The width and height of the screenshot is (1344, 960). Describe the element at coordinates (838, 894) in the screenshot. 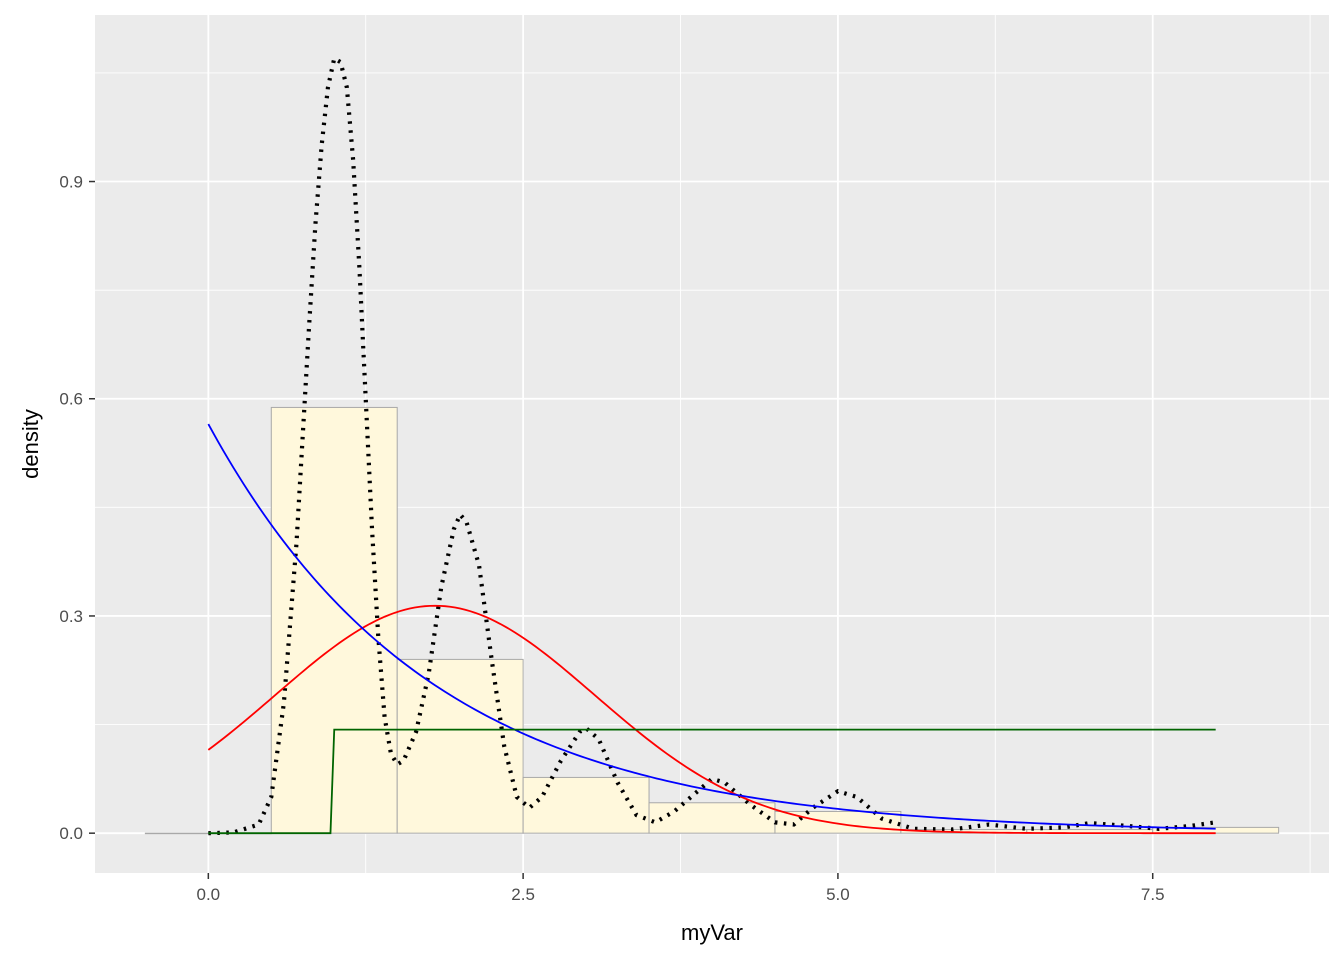

I see `x-tick-label: 5.0` at that location.